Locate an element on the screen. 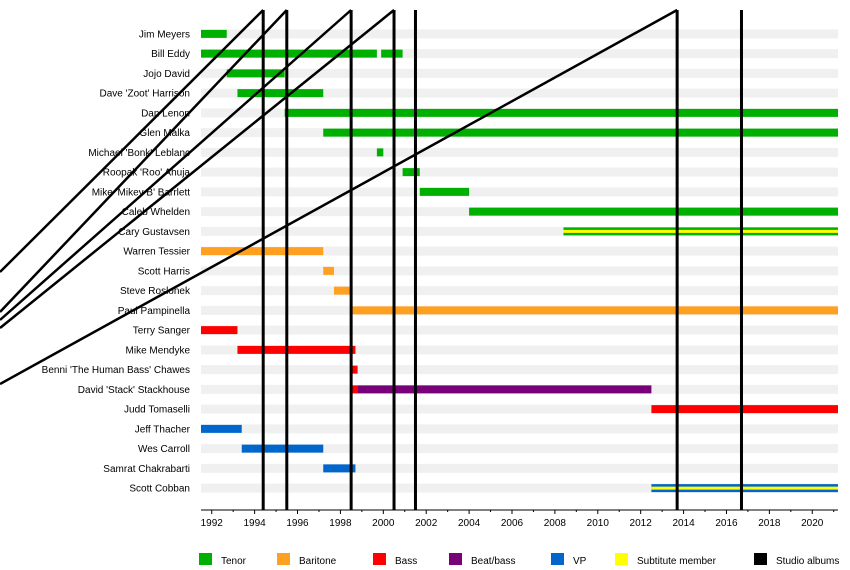 This screenshot has width=850, height=570. legend-label: Tenor is located at coordinates (234, 561).